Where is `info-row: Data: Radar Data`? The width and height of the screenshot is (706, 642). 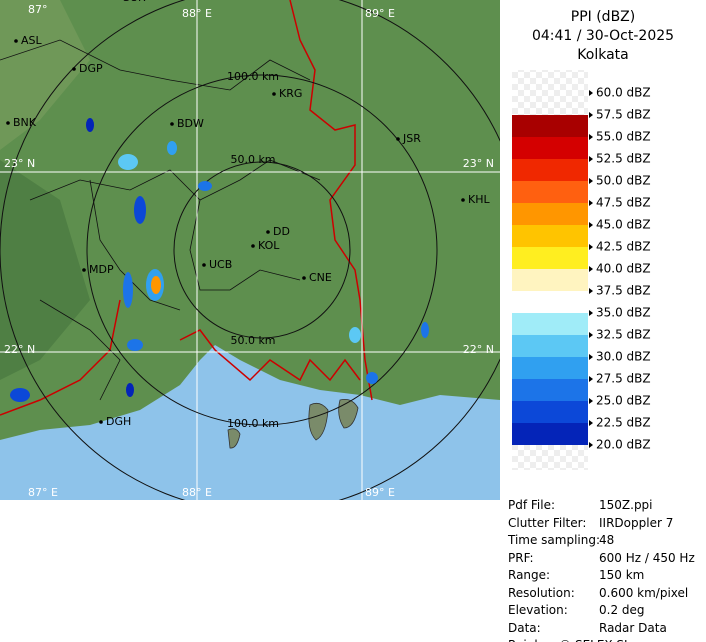
info-row: Data: Radar Data is located at coordinates (601, 629).